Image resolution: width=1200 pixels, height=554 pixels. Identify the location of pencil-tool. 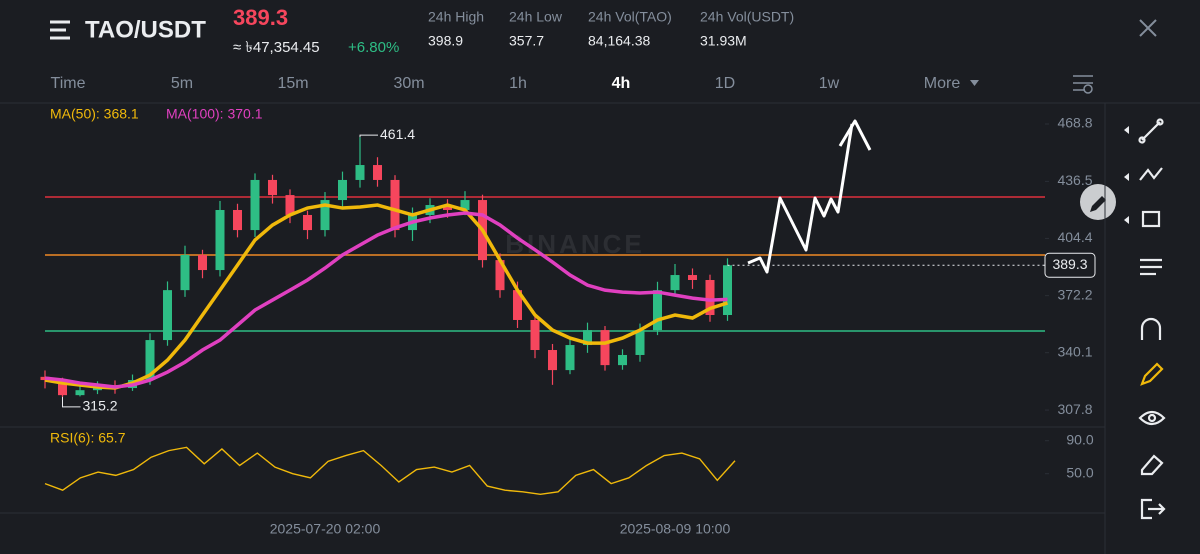
(1152, 374).